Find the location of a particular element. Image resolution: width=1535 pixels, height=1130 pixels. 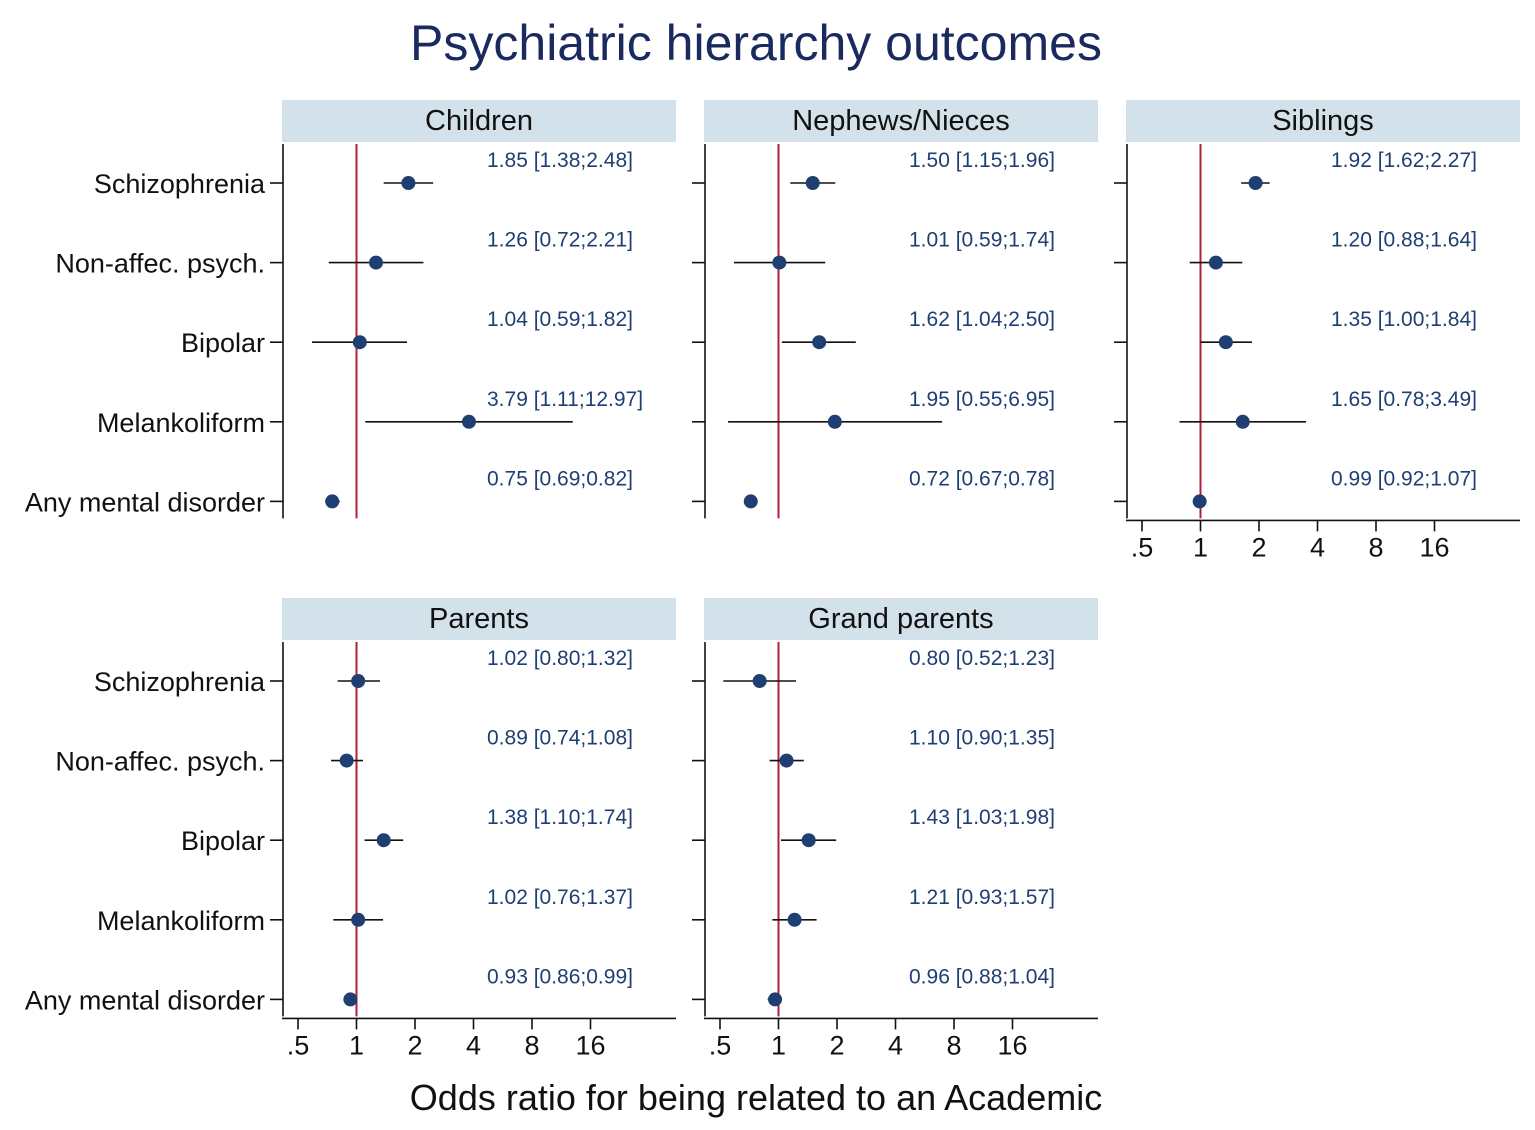

value-label-bipolar: 1.38 [1.10;1.74] is located at coordinates (560, 817).